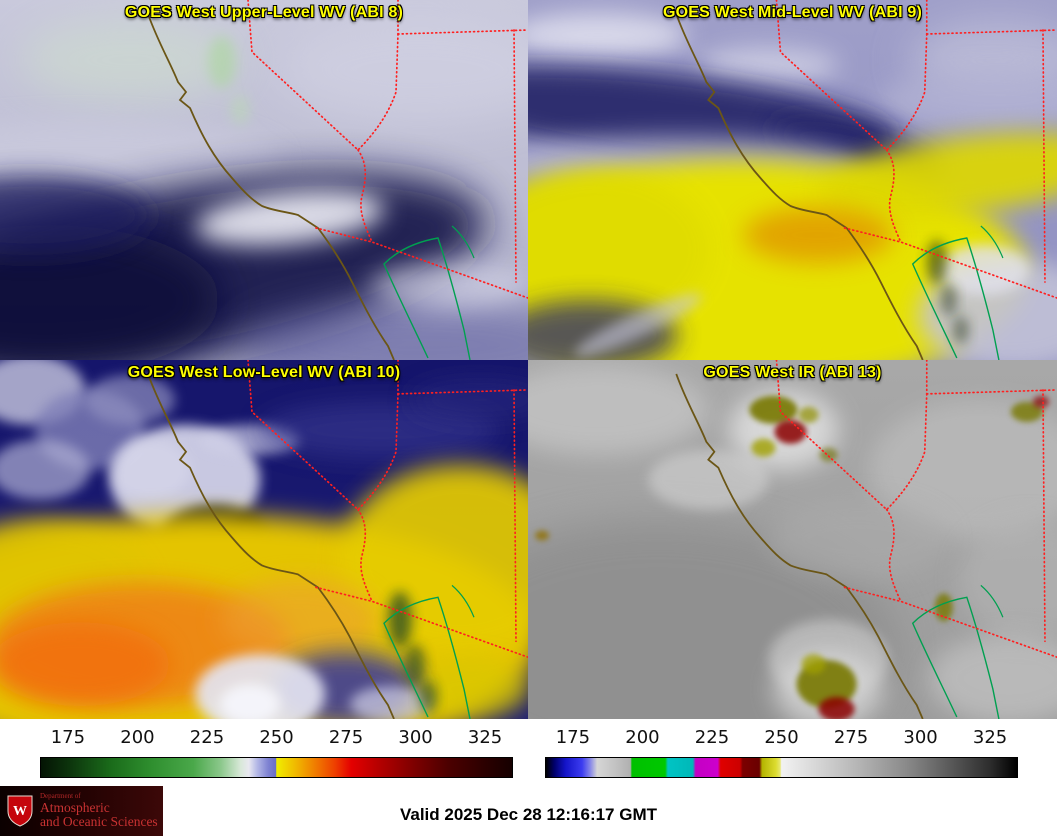  I want to click on panel-title-abi8: GOES West Upper-Level WV (ABI 8), so click(264, 12).